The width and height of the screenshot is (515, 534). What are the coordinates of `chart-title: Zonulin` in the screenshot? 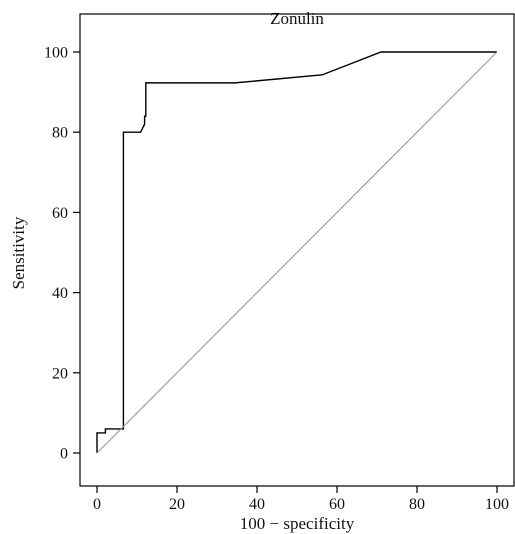 It's located at (297, 18).